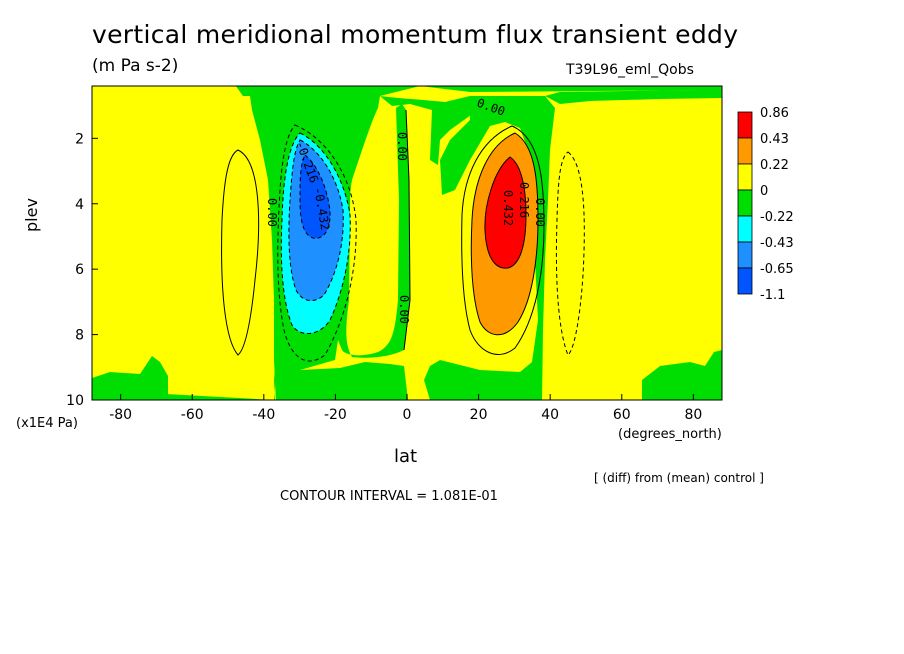  What do you see at coordinates (774, 113) in the screenshot?
I see `colorbar-label: 0.86` at bounding box center [774, 113].